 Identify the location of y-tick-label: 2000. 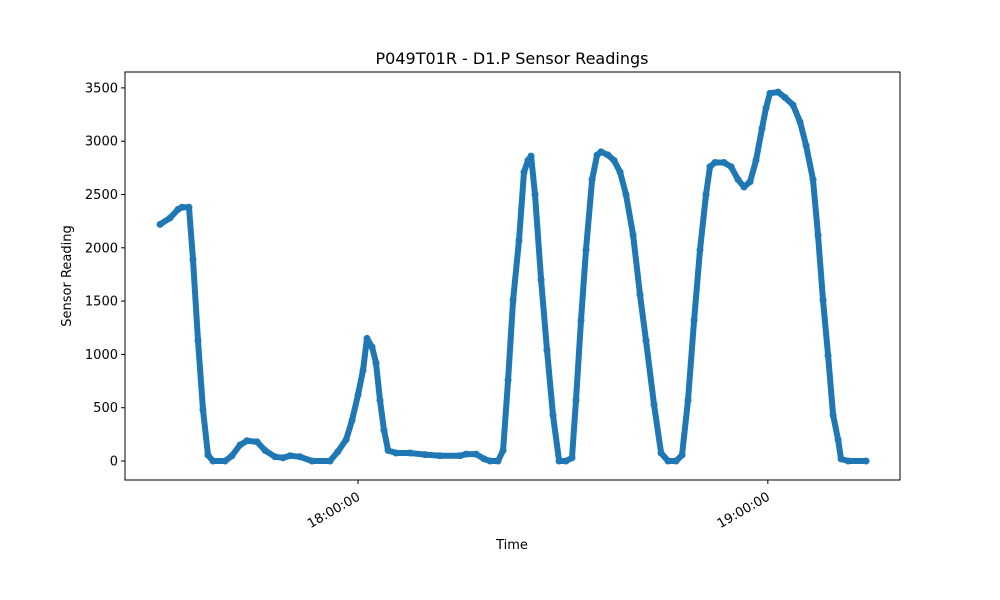
(101, 248).